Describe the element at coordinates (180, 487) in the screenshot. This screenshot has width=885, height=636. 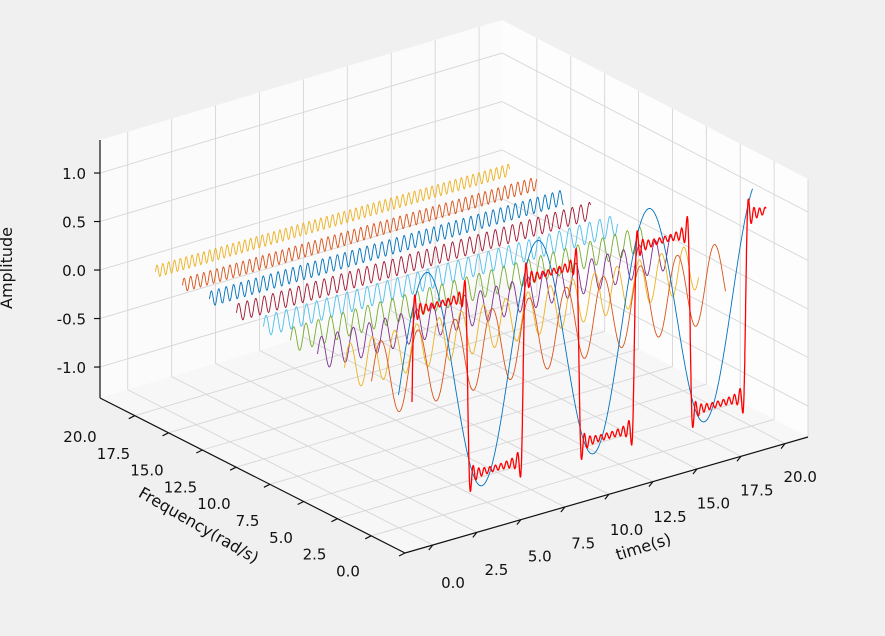
I see `frequency-tick-label: 12.5` at that location.